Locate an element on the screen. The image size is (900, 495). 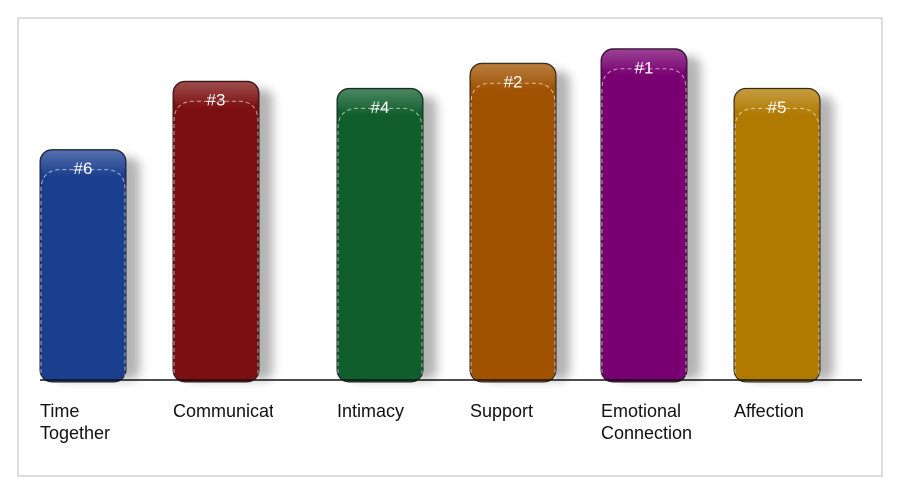
bar-label: #1 is located at coordinates (644, 67).